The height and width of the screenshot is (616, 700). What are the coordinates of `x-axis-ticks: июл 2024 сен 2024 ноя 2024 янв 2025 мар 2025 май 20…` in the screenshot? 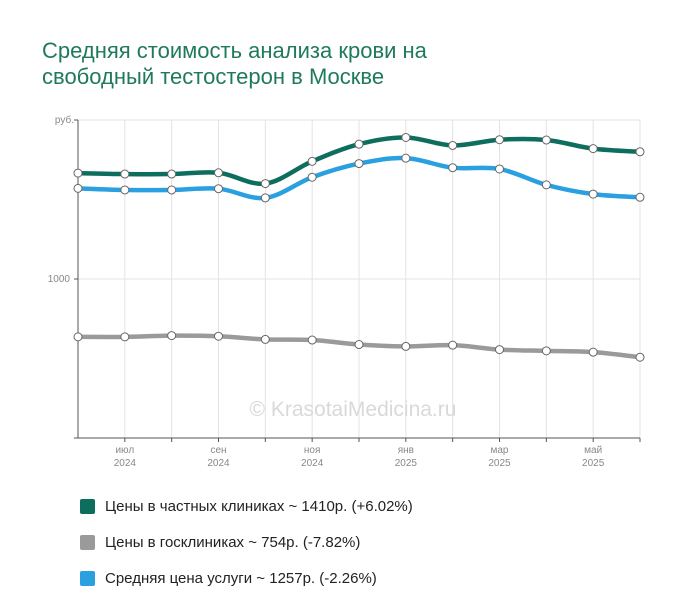 It's located at (377, 453).